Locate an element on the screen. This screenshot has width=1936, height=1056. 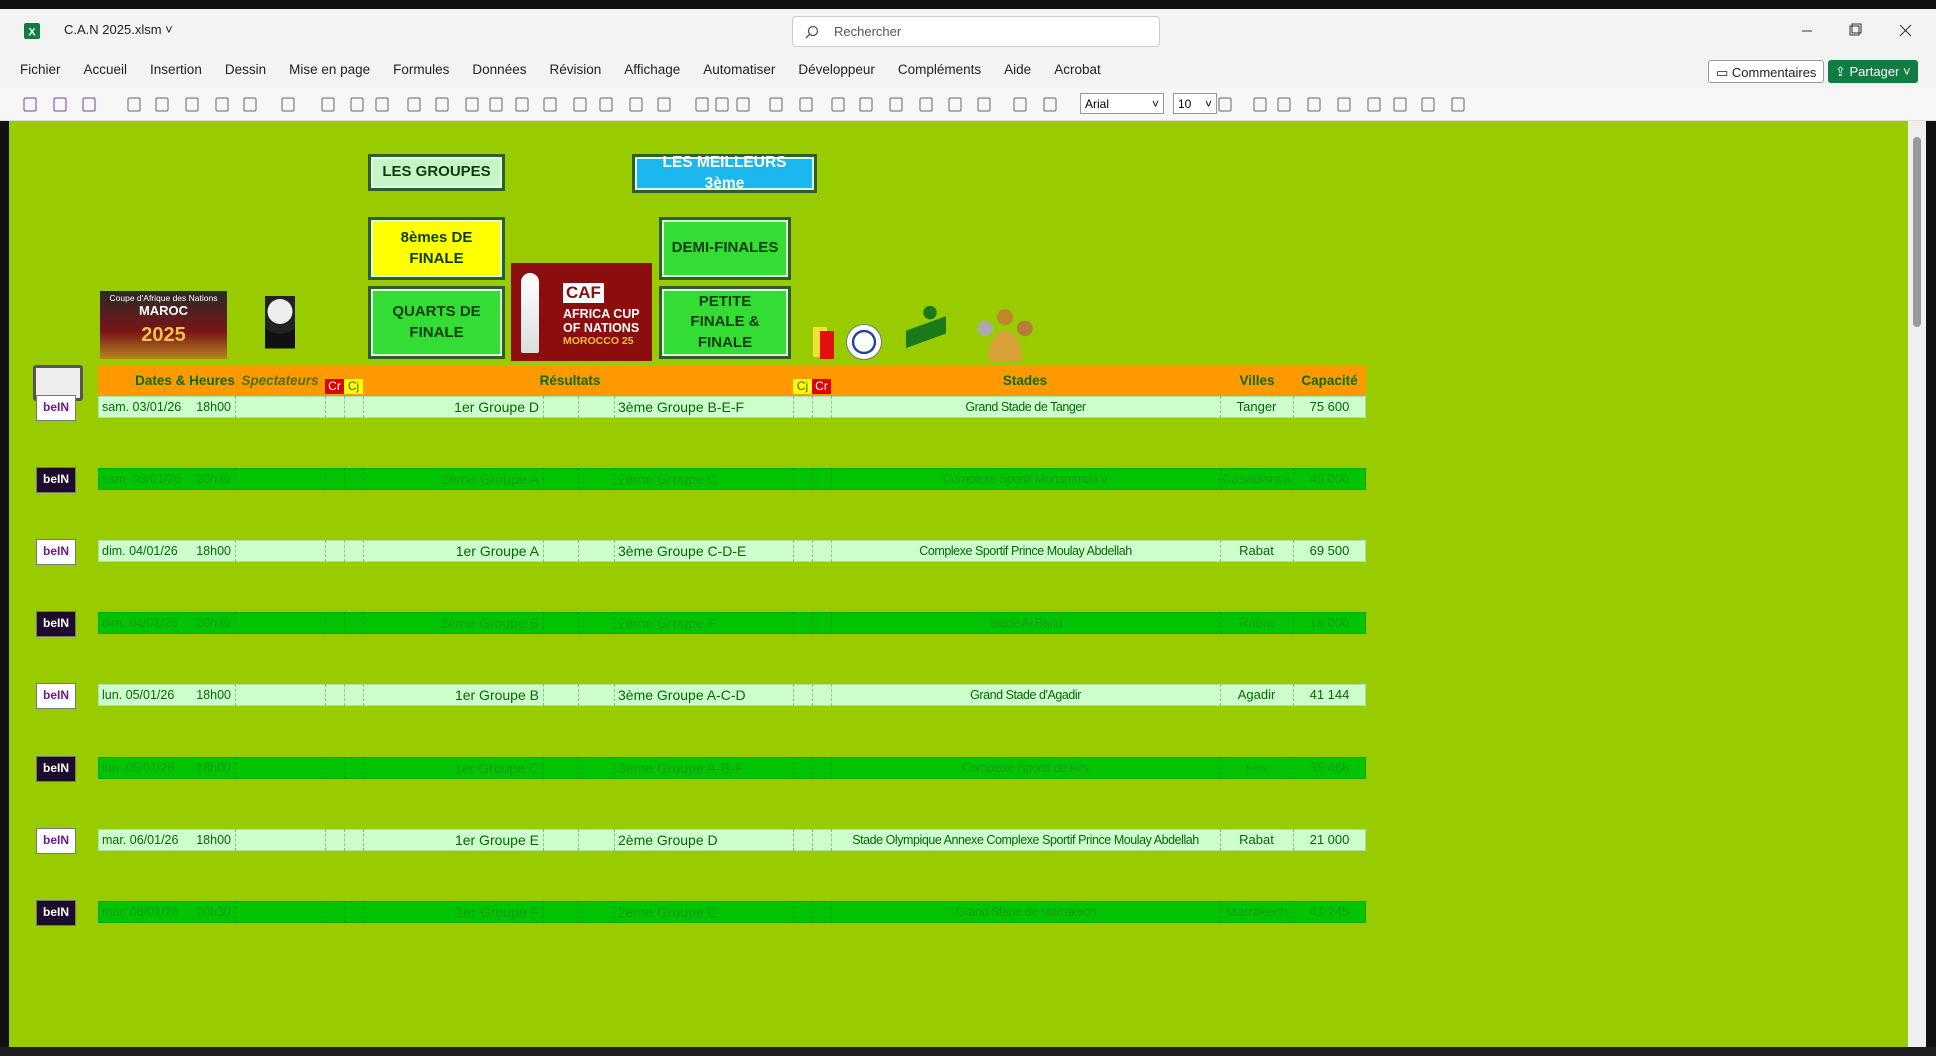
file-title: C.A.N 2025.xlsm is located at coordinates (113, 29).